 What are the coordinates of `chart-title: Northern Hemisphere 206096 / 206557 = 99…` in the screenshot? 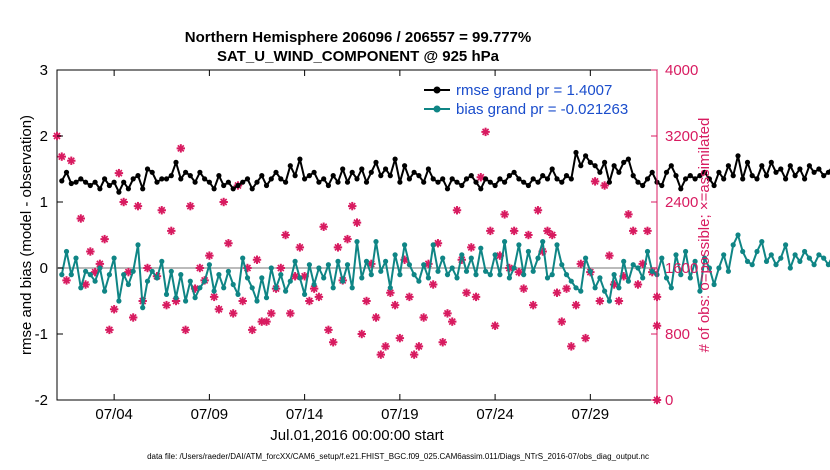 It's located at (358, 37).